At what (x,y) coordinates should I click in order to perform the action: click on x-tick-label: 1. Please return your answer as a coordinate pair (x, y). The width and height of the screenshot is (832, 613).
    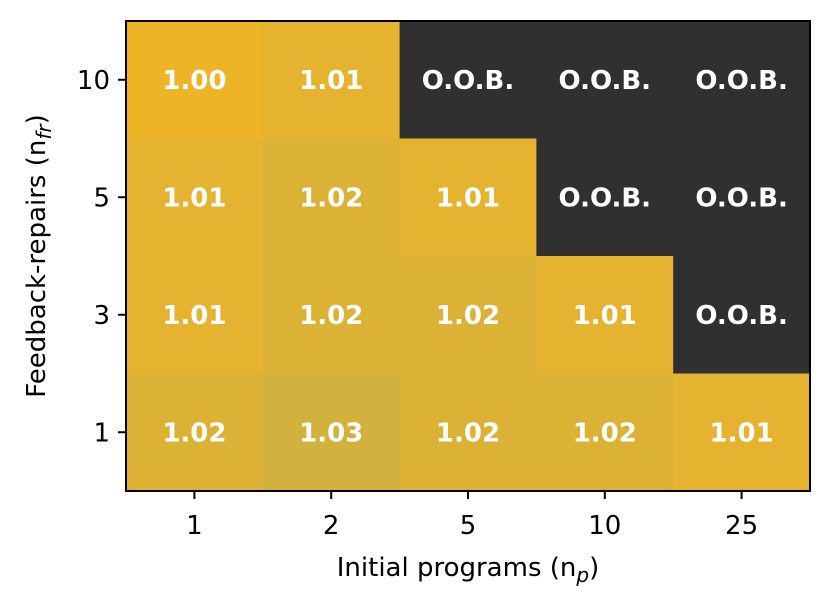
    Looking at the image, I should click on (194, 526).